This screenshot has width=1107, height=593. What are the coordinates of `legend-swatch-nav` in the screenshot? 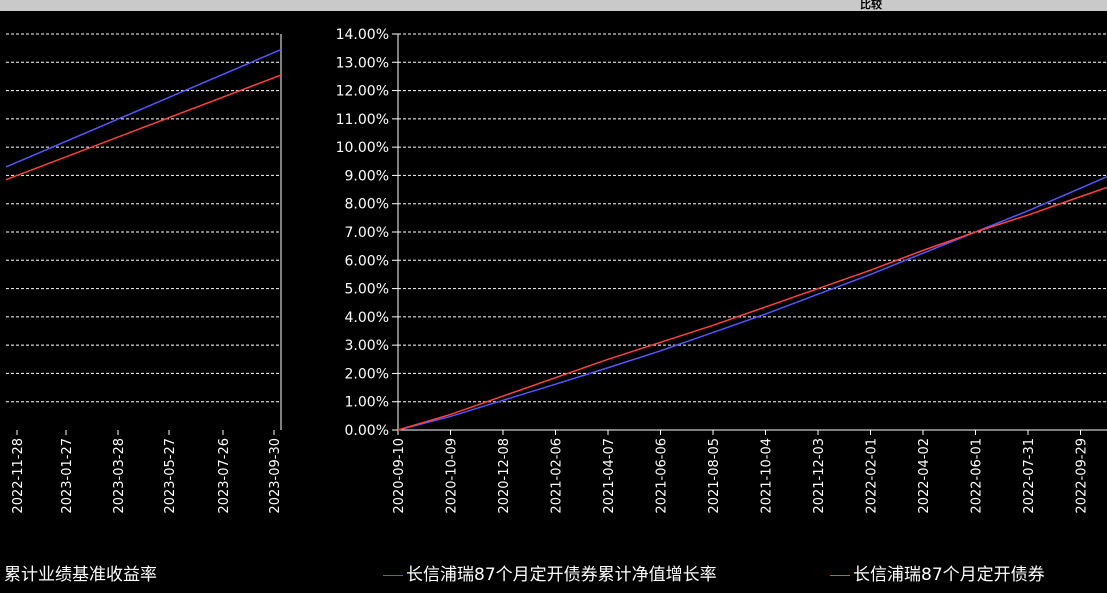 It's located at (393, 575).